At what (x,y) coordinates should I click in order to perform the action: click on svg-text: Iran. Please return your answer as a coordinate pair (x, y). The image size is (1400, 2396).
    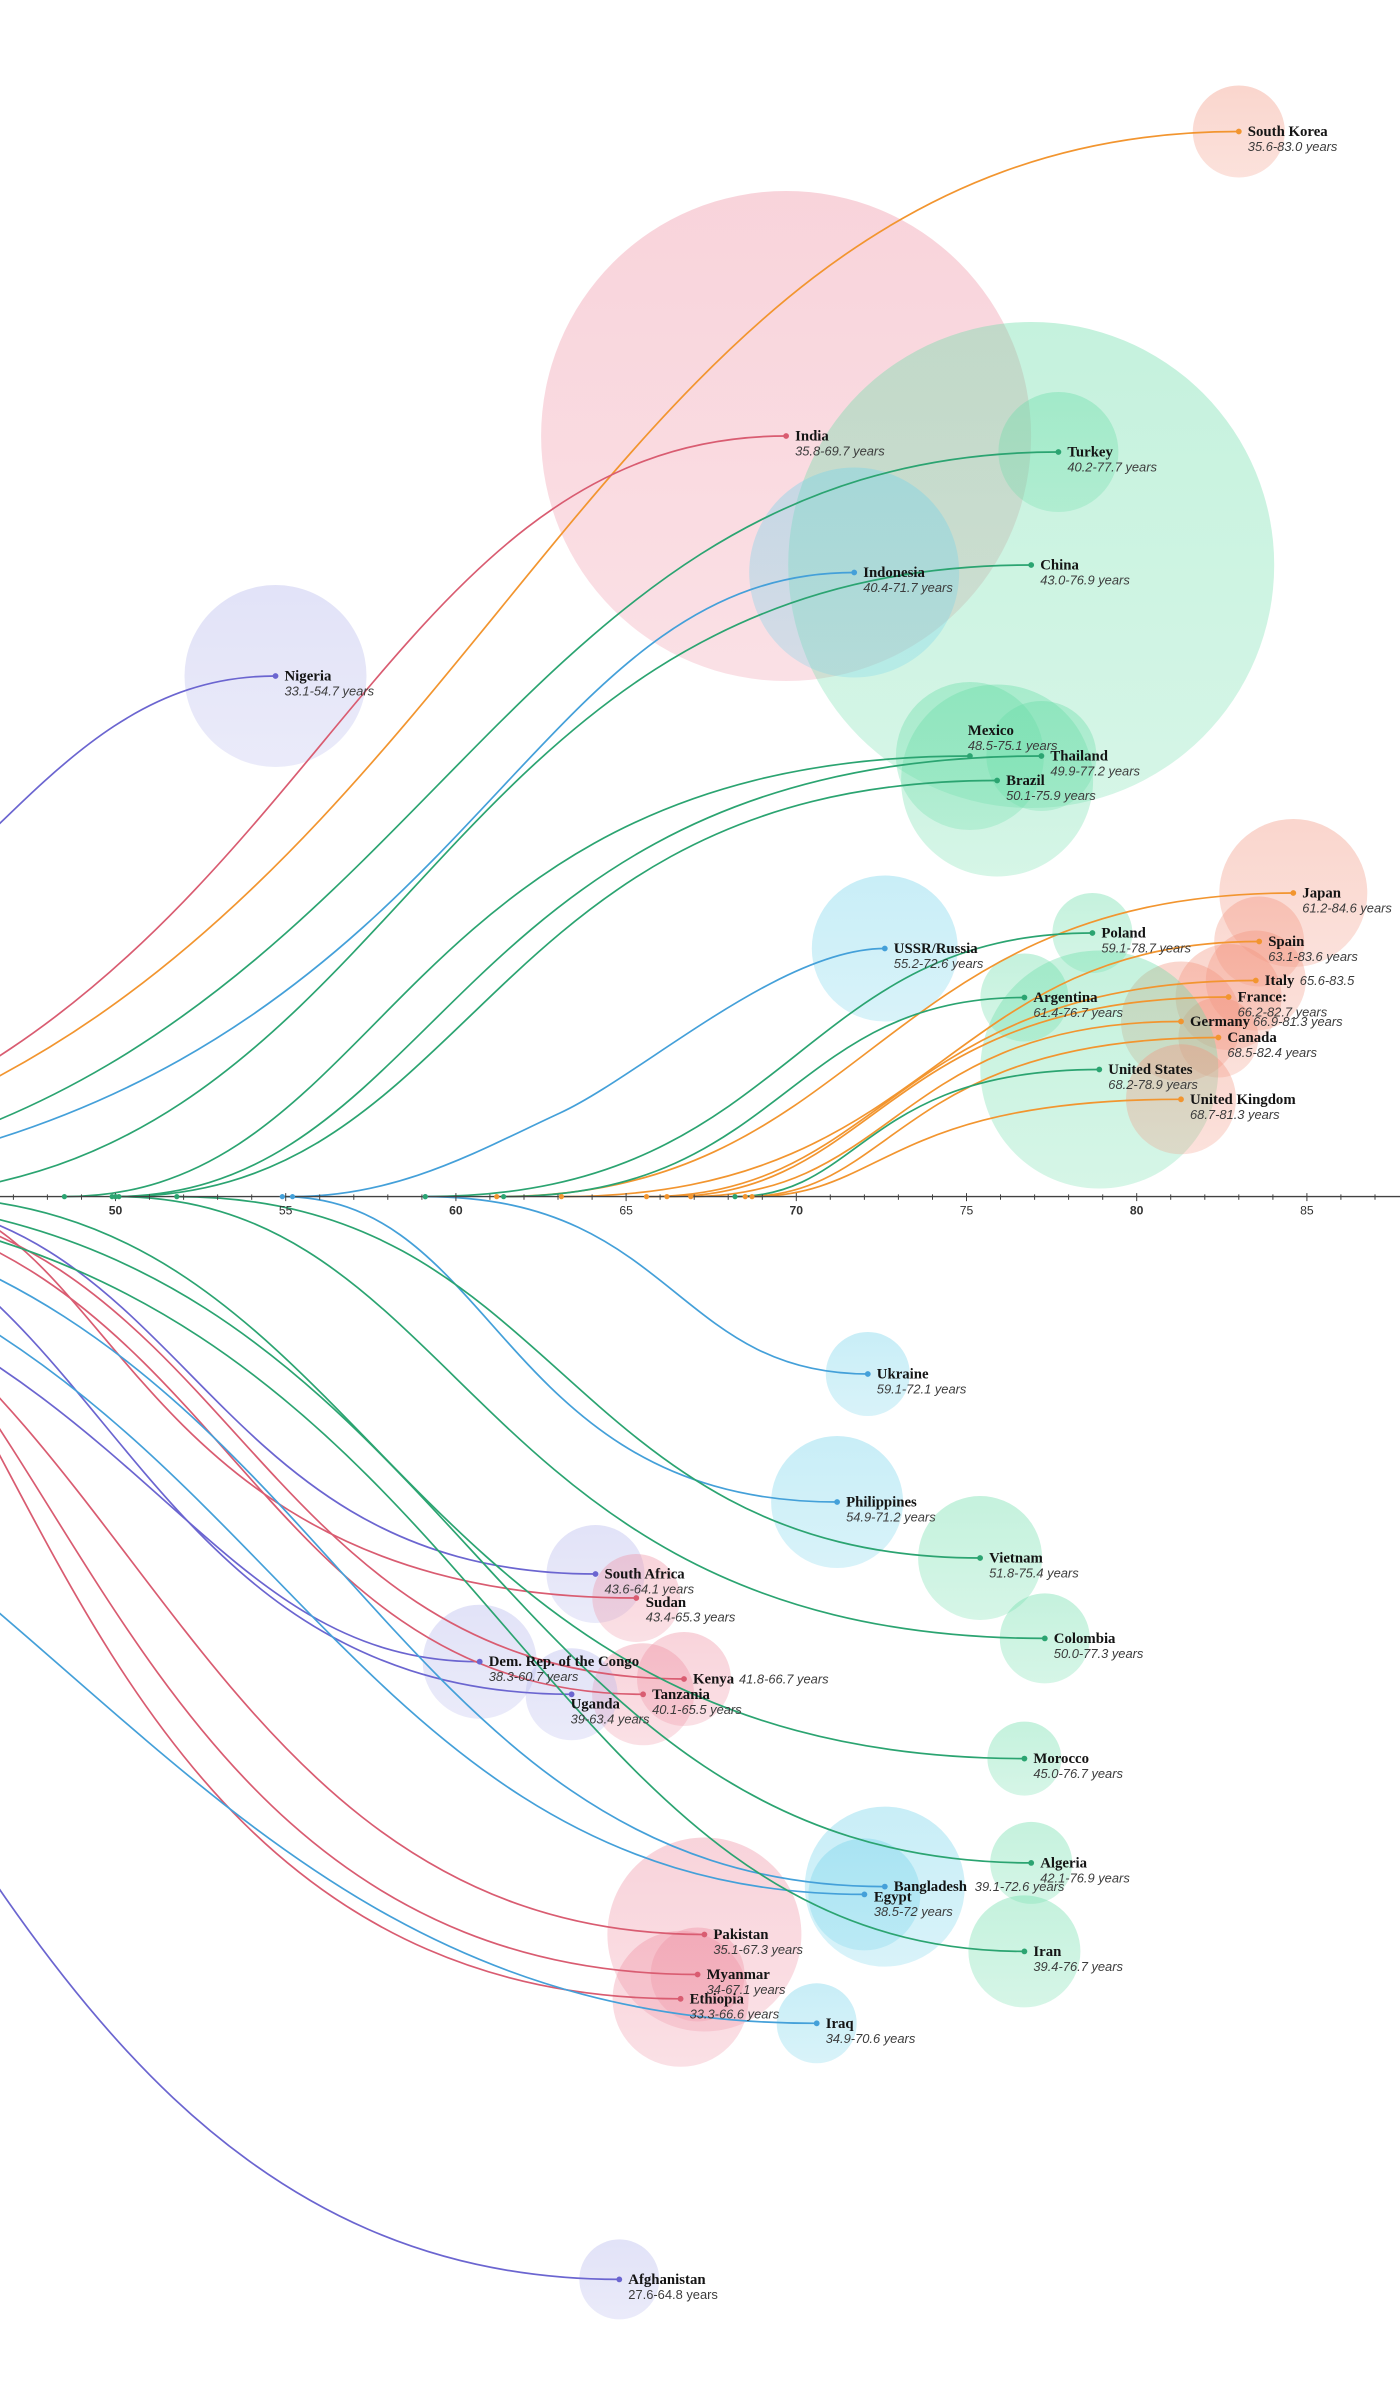
    Looking at the image, I should click on (1047, 1952).